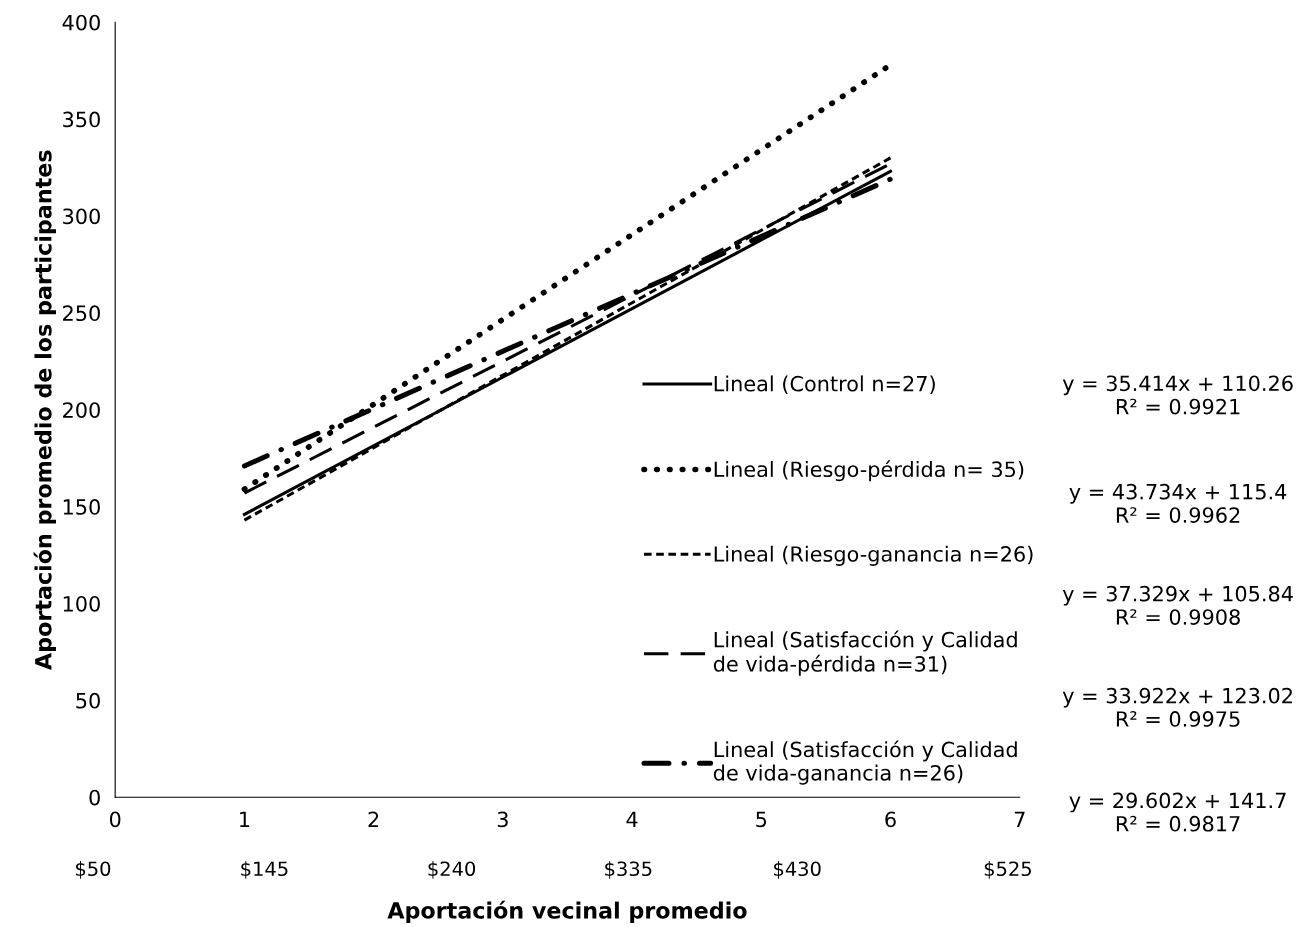 The image size is (1309, 927). What do you see at coordinates (869, 471) in the screenshot?
I see `legend-label: Lineal (Riesgo-pérdida n= 35)` at bounding box center [869, 471].